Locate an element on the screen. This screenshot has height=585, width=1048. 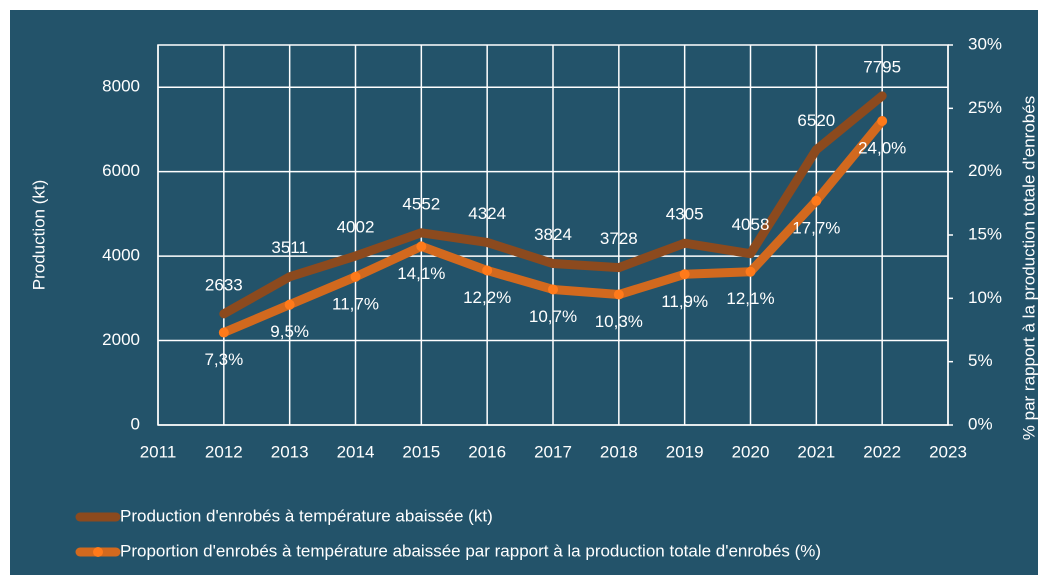
data-label: 9,5% is located at coordinates (289, 331).